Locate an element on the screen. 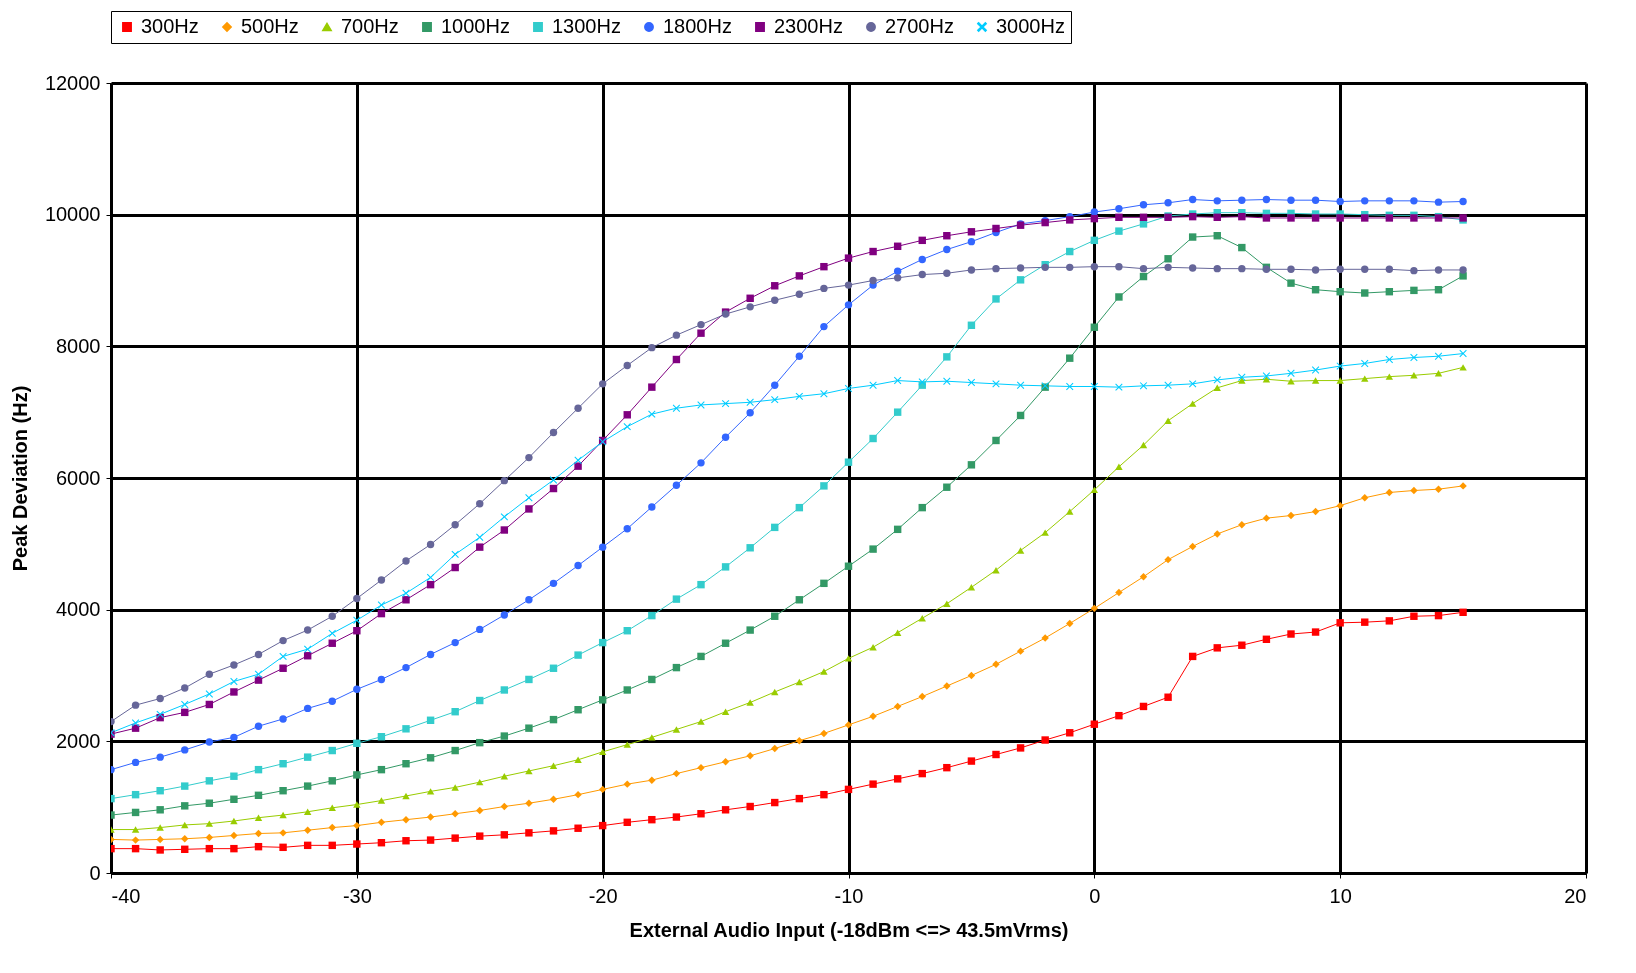 The height and width of the screenshot is (973, 1636). x-tick-label: -30 is located at coordinates (357, 895).